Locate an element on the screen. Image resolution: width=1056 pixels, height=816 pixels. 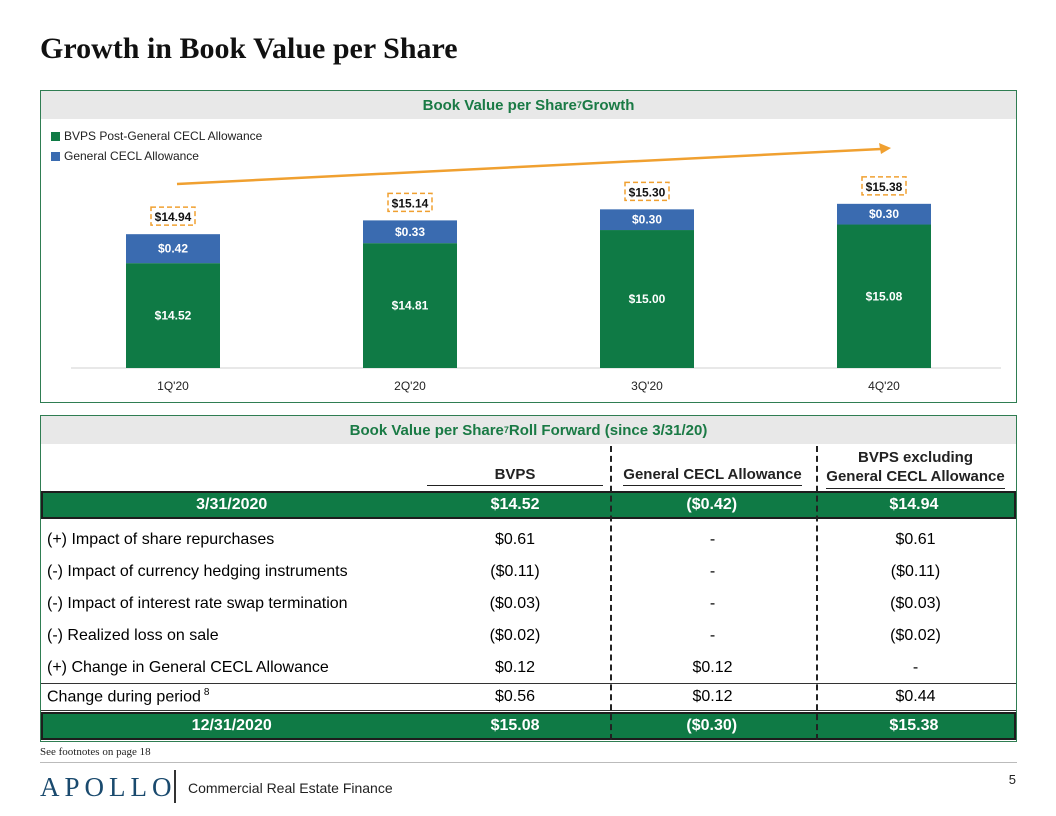
page-title: Growth in Book Value per Share is located at coordinates (249, 48).